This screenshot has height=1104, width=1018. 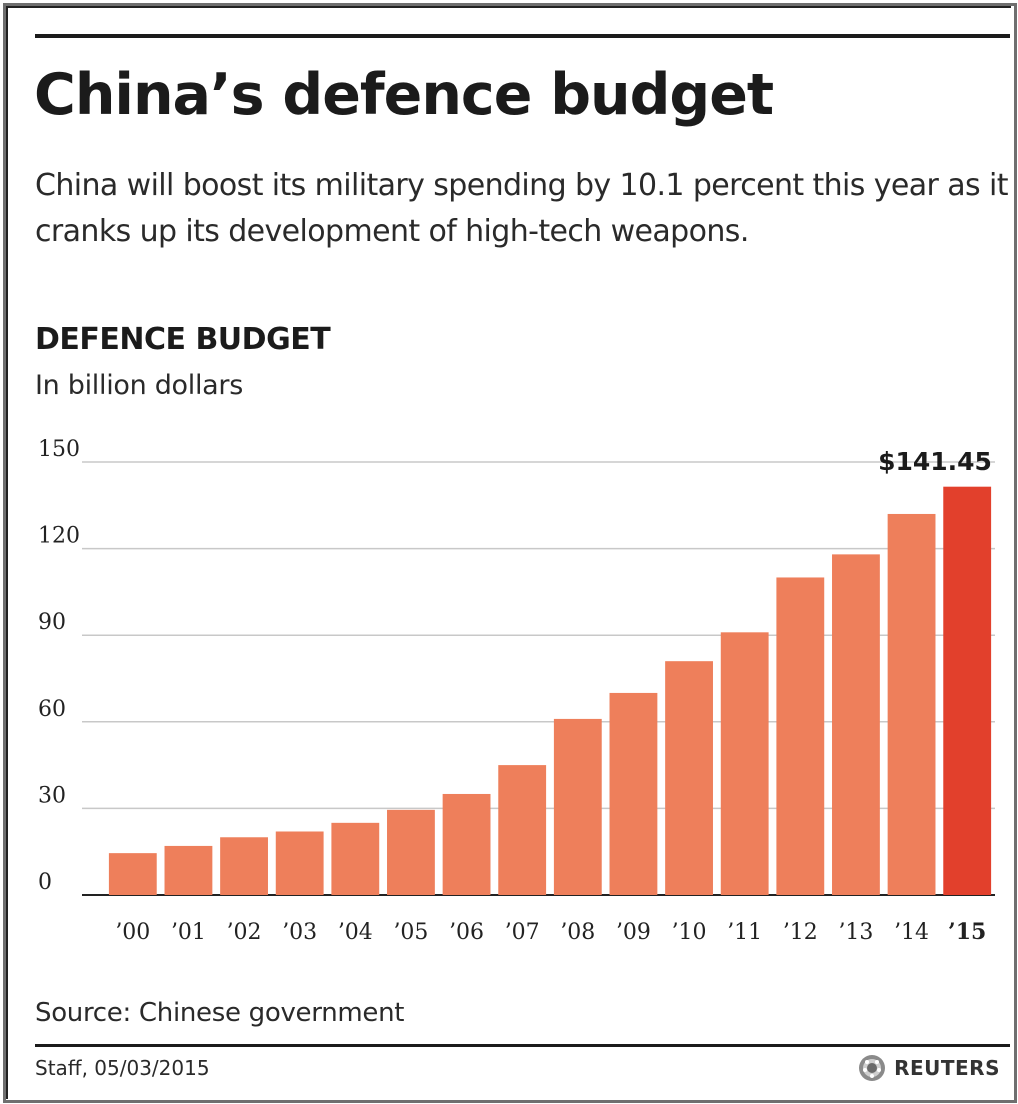 What do you see at coordinates (872, 1068) in the screenshot?
I see `reuters-logo-icon` at bounding box center [872, 1068].